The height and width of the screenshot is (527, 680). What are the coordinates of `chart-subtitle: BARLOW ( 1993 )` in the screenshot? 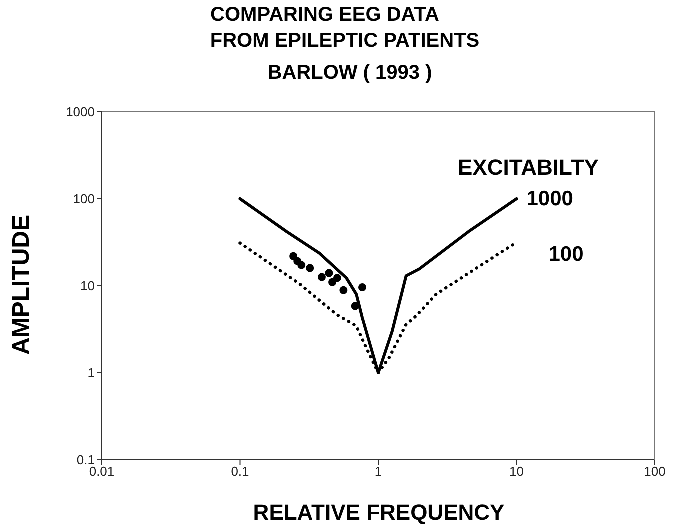 It's located at (350, 73).